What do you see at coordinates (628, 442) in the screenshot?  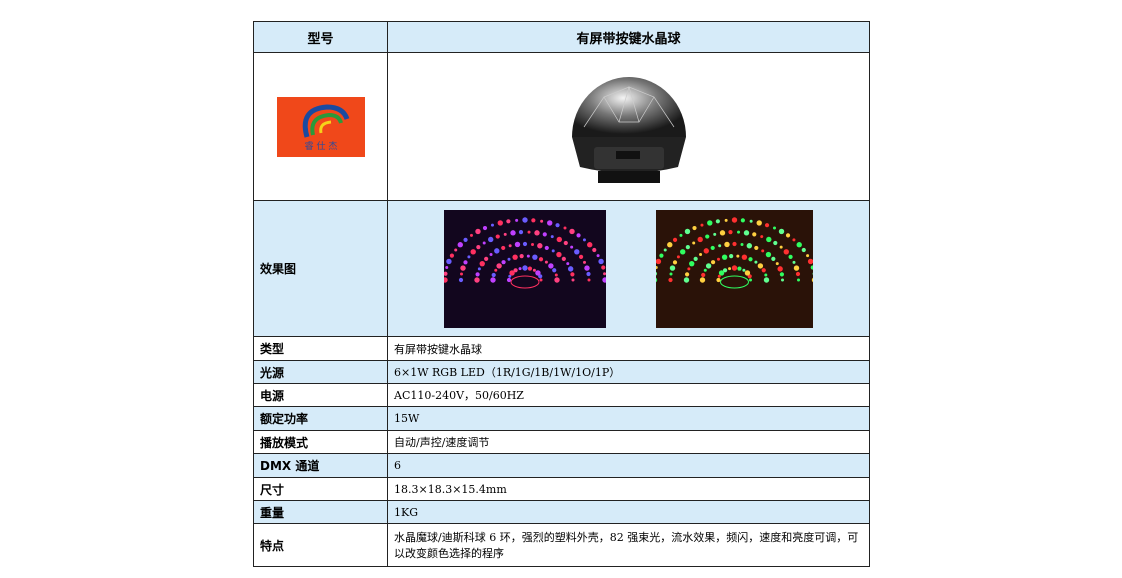 I see `row-value: 自动/声控/速度调节` at bounding box center [628, 442].